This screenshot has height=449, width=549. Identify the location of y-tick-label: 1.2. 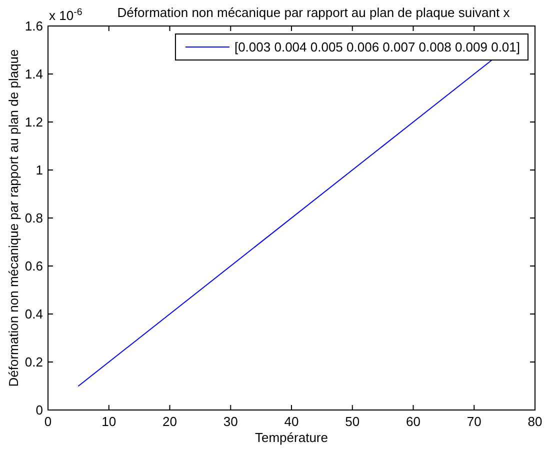
(33, 122).